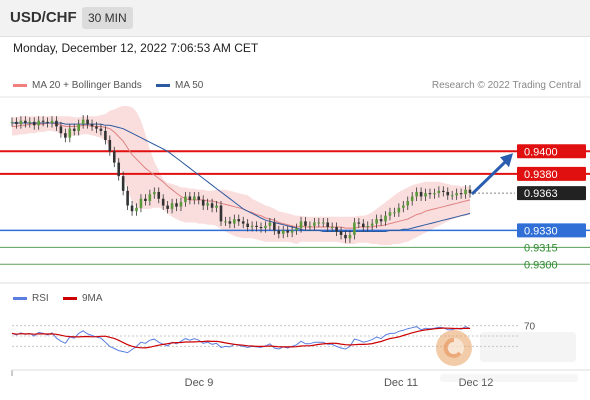 The width and height of the screenshot is (590, 400). Describe the element at coordinates (506, 160) in the screenshot. I see `forecast-arrow-head` at that location.